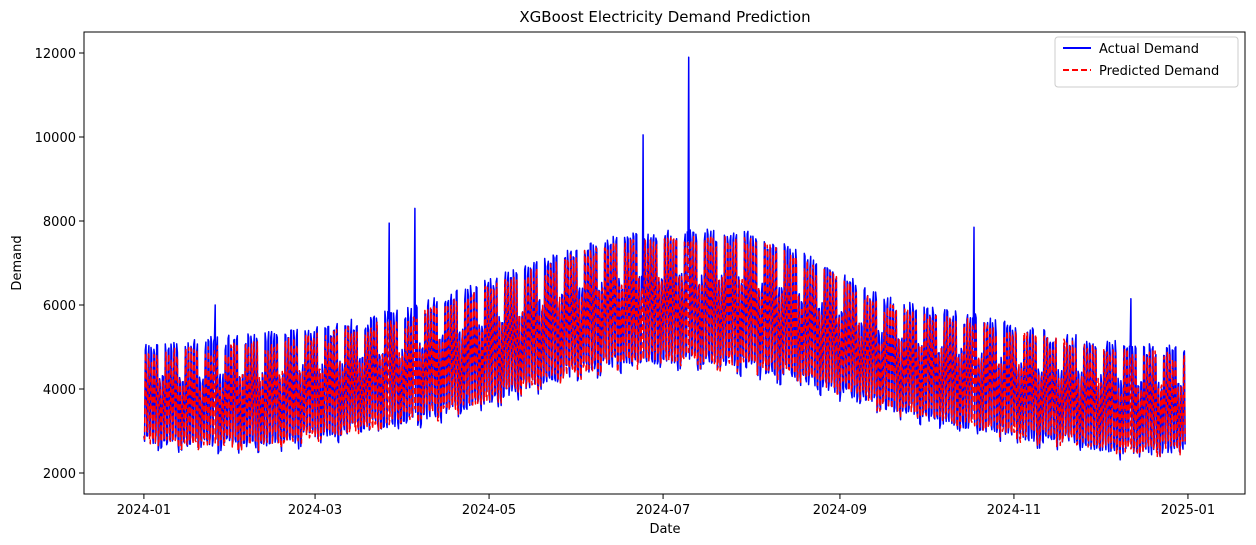 Image resolution: width=1256 pixels, height=545 pixels. What do you see at coordinates (17, 262) in the screenshot?
I see `y-axis-label: Demand` at bounding box center [17, 262].